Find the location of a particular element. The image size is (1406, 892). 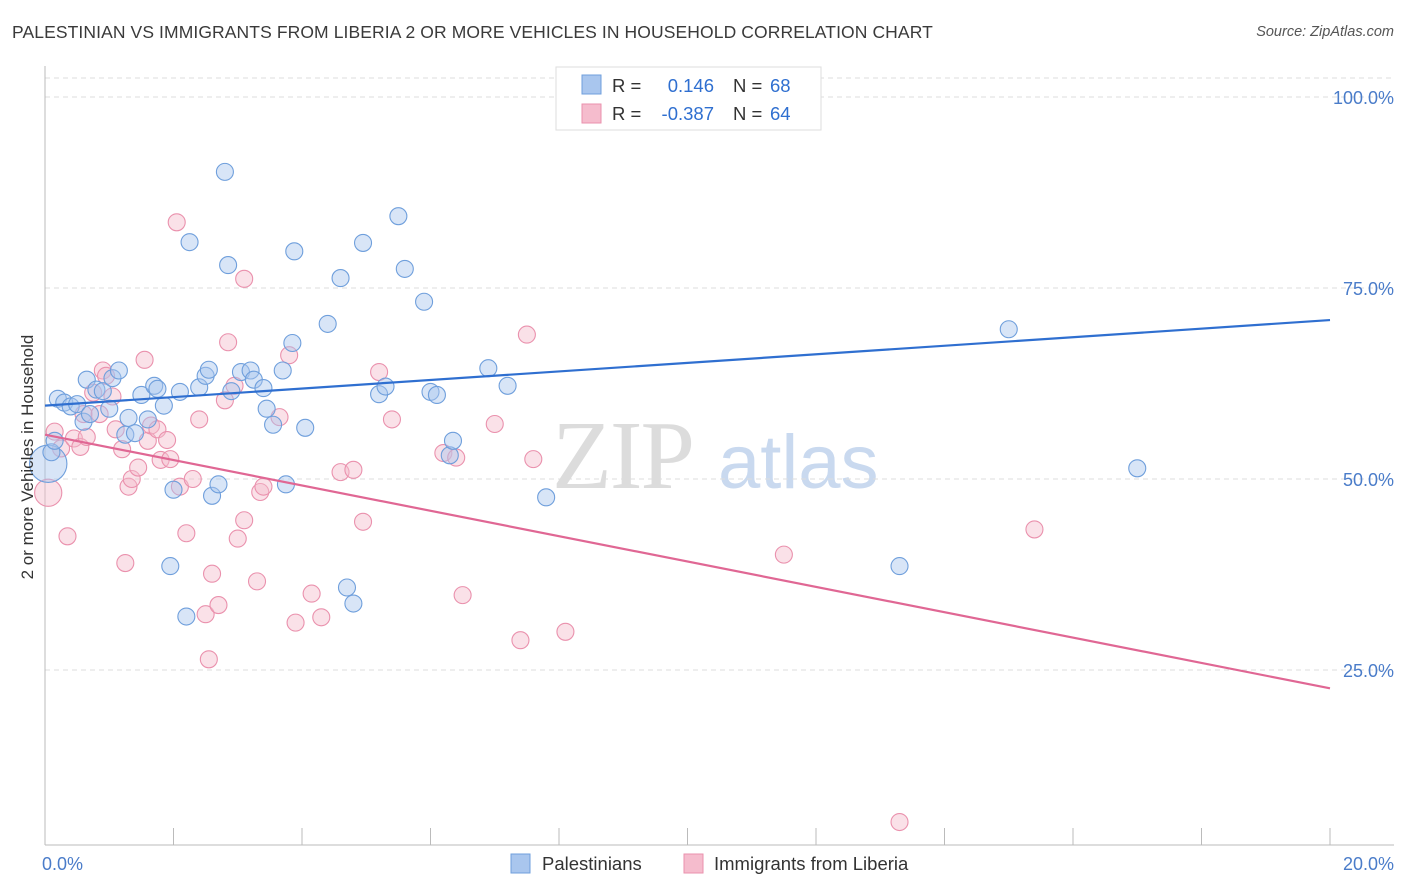

y-tick-label: 50.0% is located at coordinates (1368, 480).